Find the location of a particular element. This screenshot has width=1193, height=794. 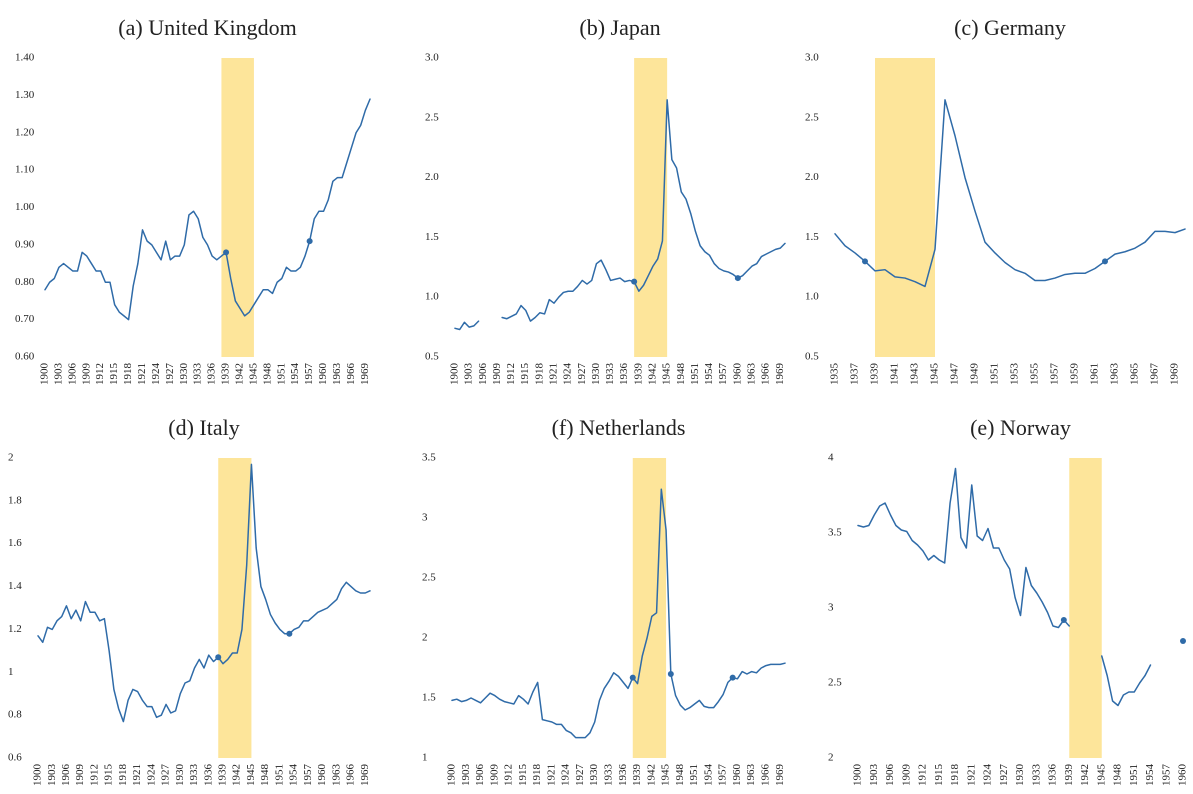

x-tick-label: 1906 is located at coordinates (66, 775).